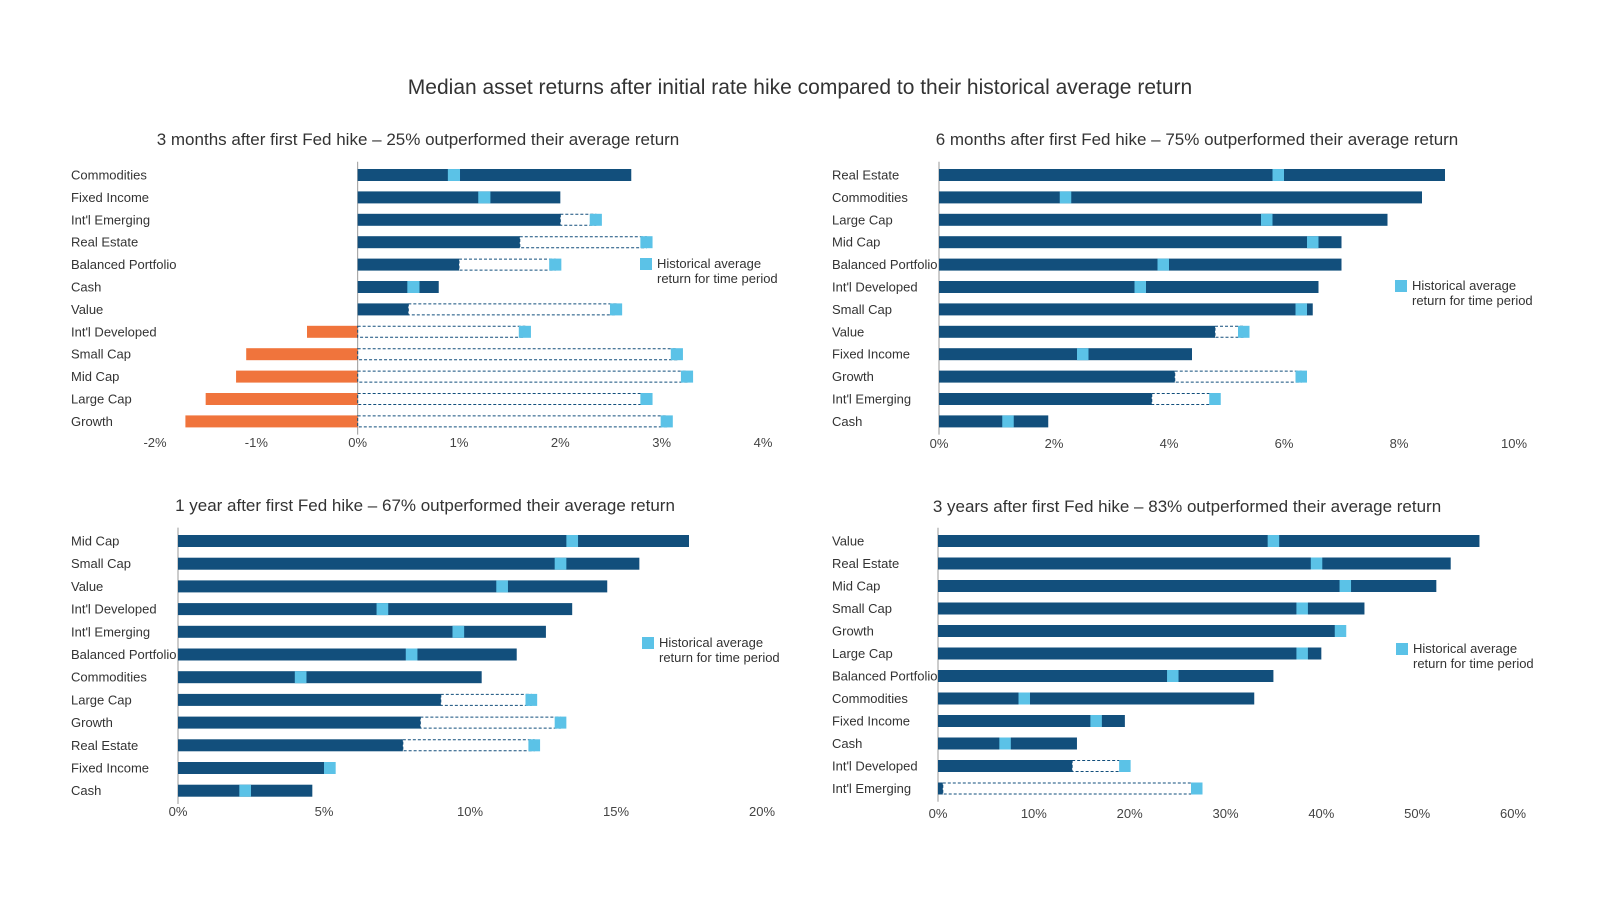 Image resolution: width=1600 pixels, height=900 pixels. What do you see at coordinates (324, 811) in the screenshot?
I see `x-tick-label: 5%` at bounding box center [324, 811].